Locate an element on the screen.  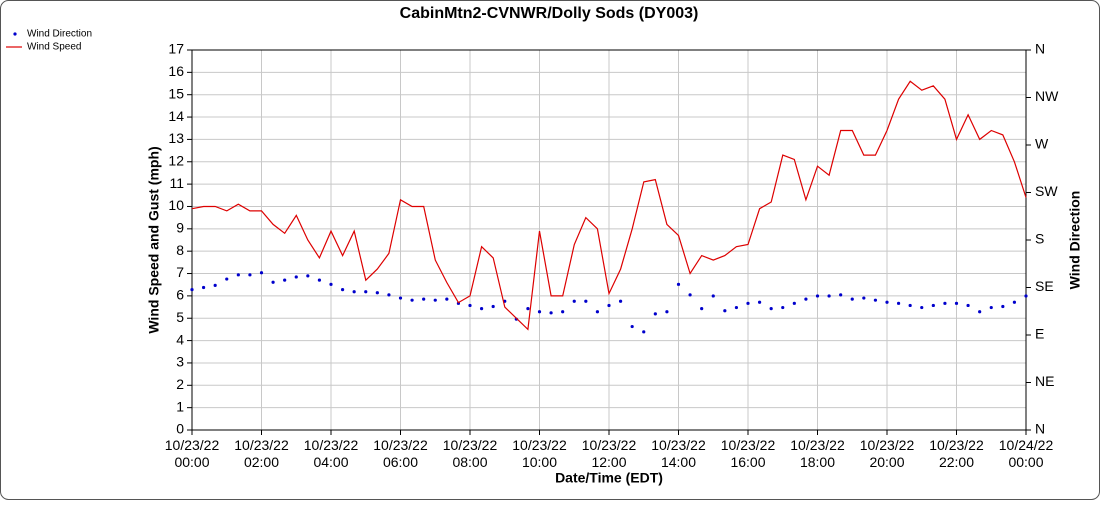
y-tick-label: 11 is located at coordinates (176, 183).